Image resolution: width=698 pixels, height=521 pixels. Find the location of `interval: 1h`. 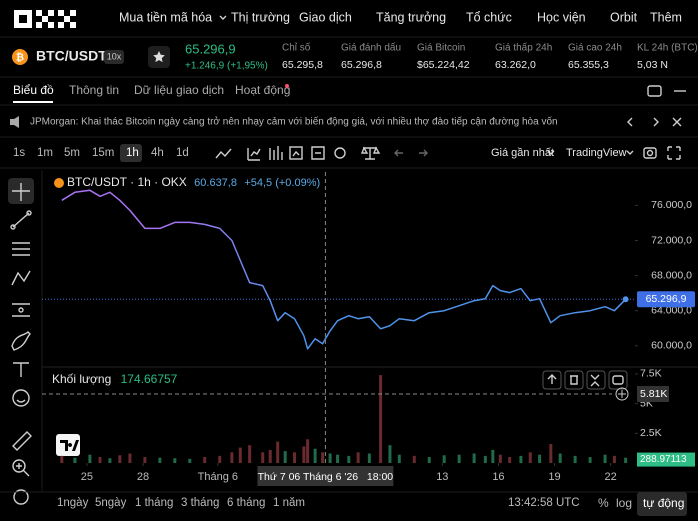

interval: 1h is located at coordinates (132, 153).